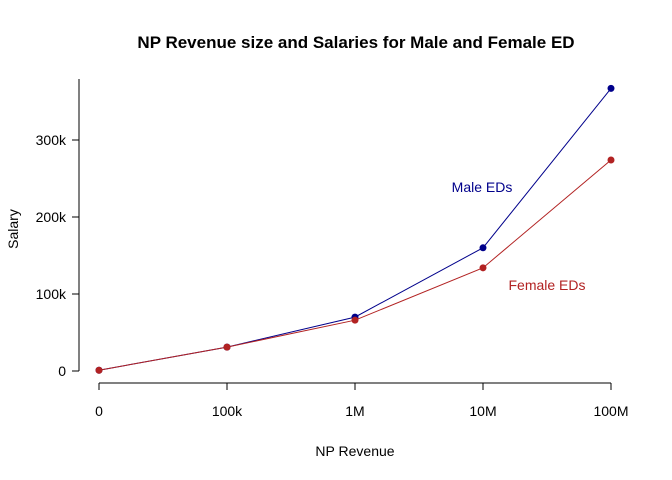 This screenshot has height=480, width=672. I want to click on y-axis: 0 100k 200k 300k, so click(58, 229).